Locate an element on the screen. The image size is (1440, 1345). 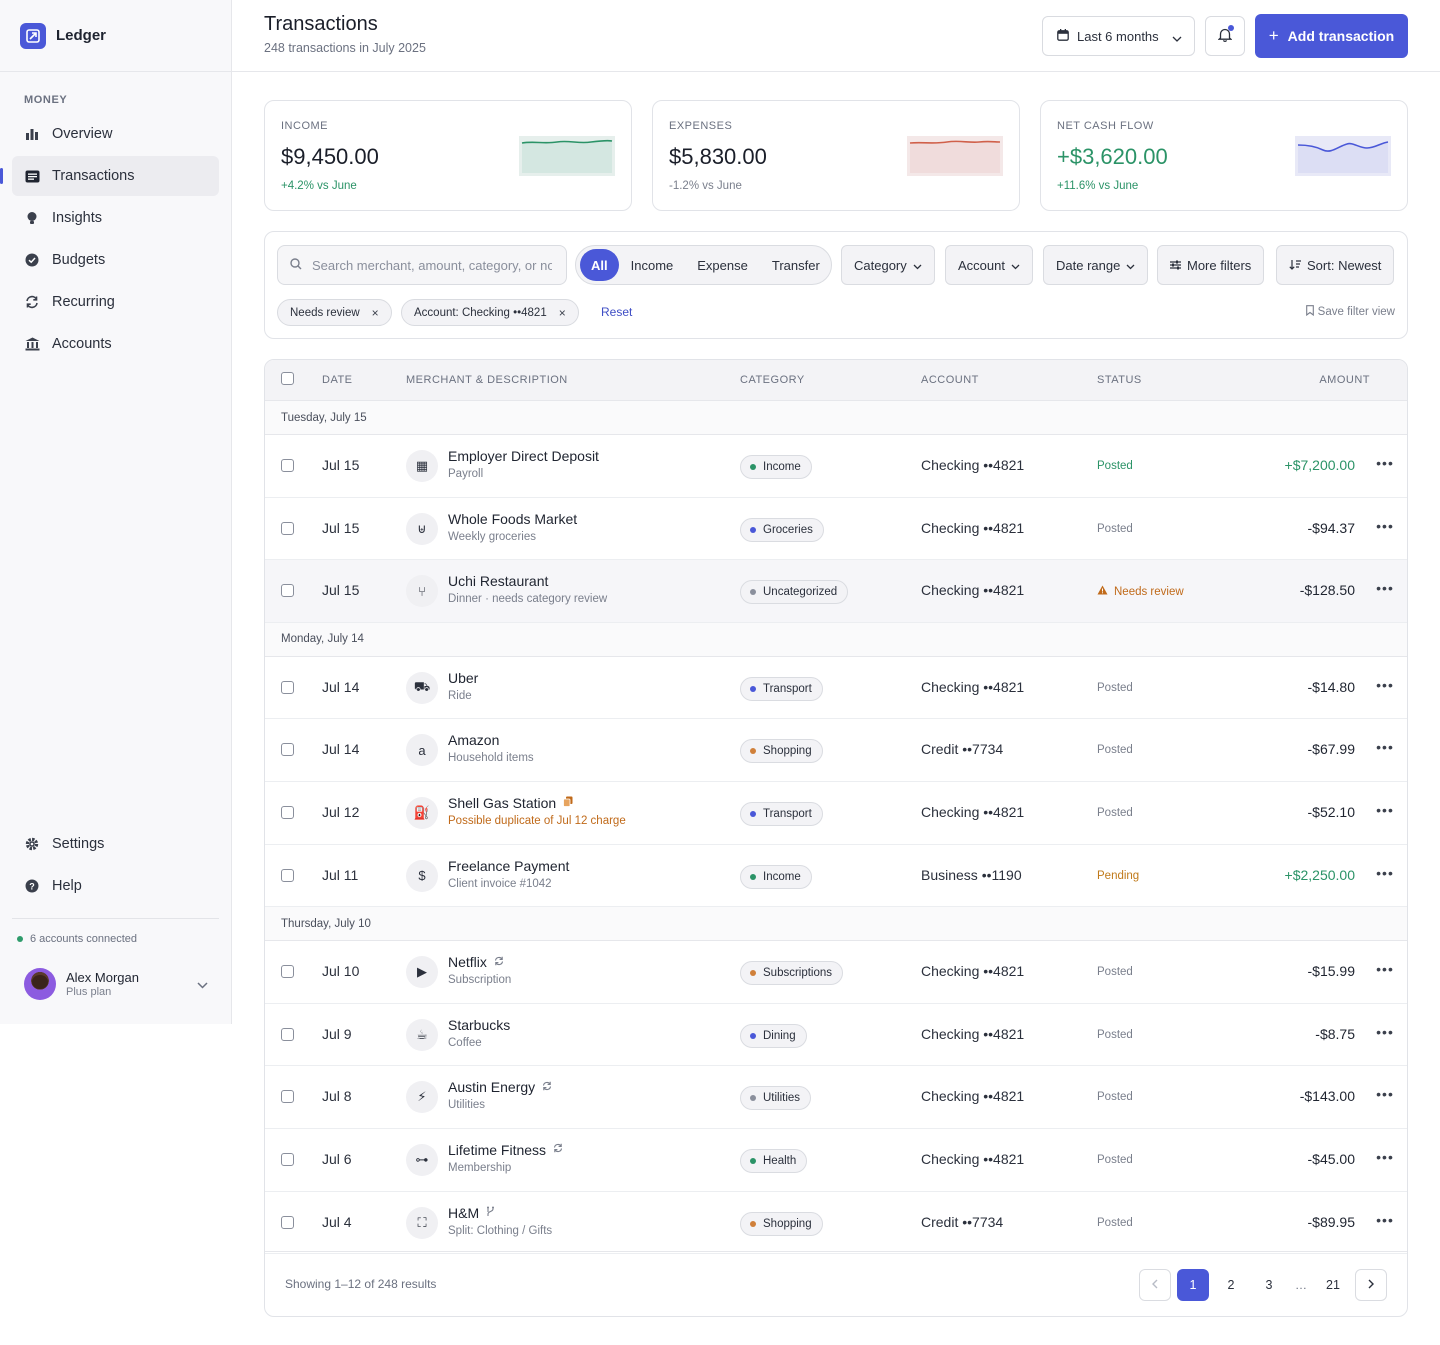
merchant-name: H&M is located at coordinates (471, 1213).